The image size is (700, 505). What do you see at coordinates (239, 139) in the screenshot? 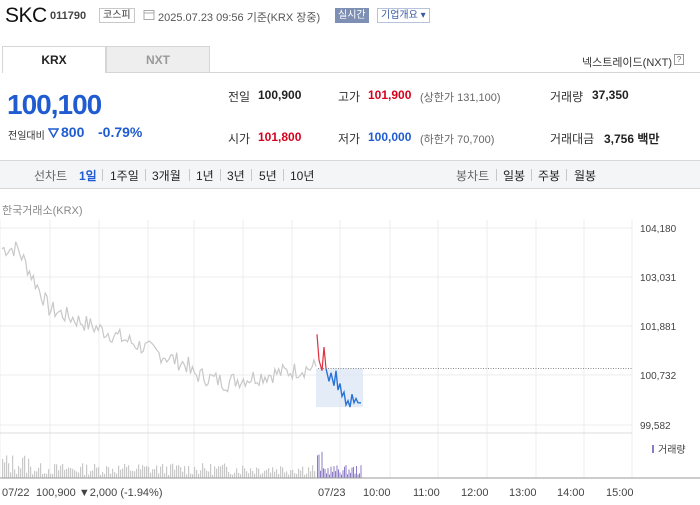
I see `open-label: 시가` at bounding box center [239, 139].